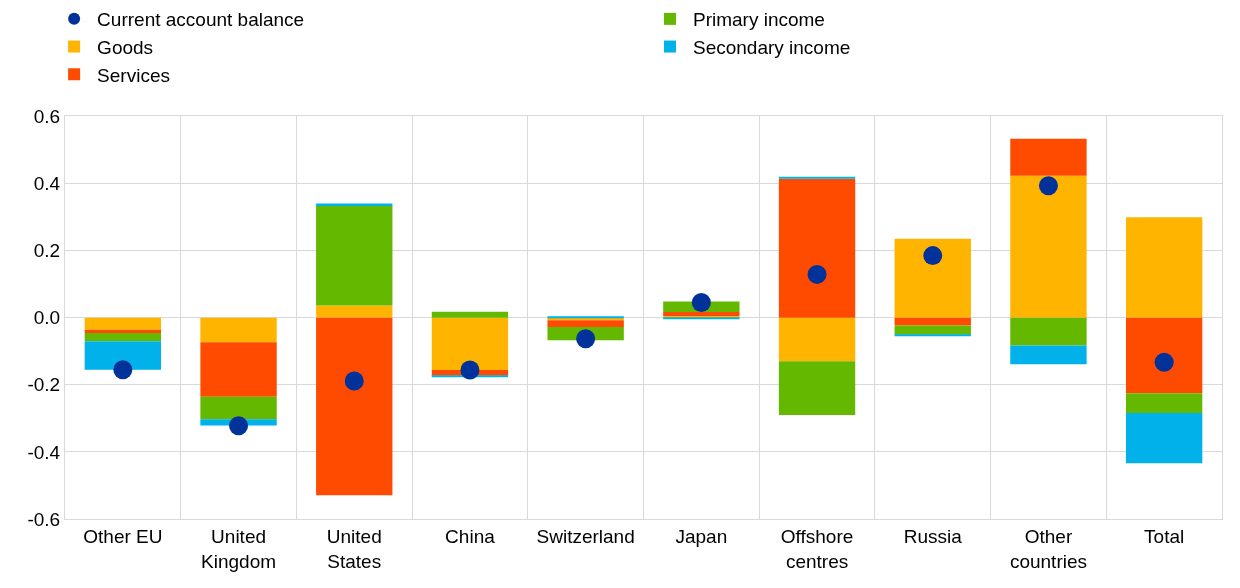  Describe the element at coordinates (47, 318) in the screenshot. I see `y-tick-label: 0.0` at that location.